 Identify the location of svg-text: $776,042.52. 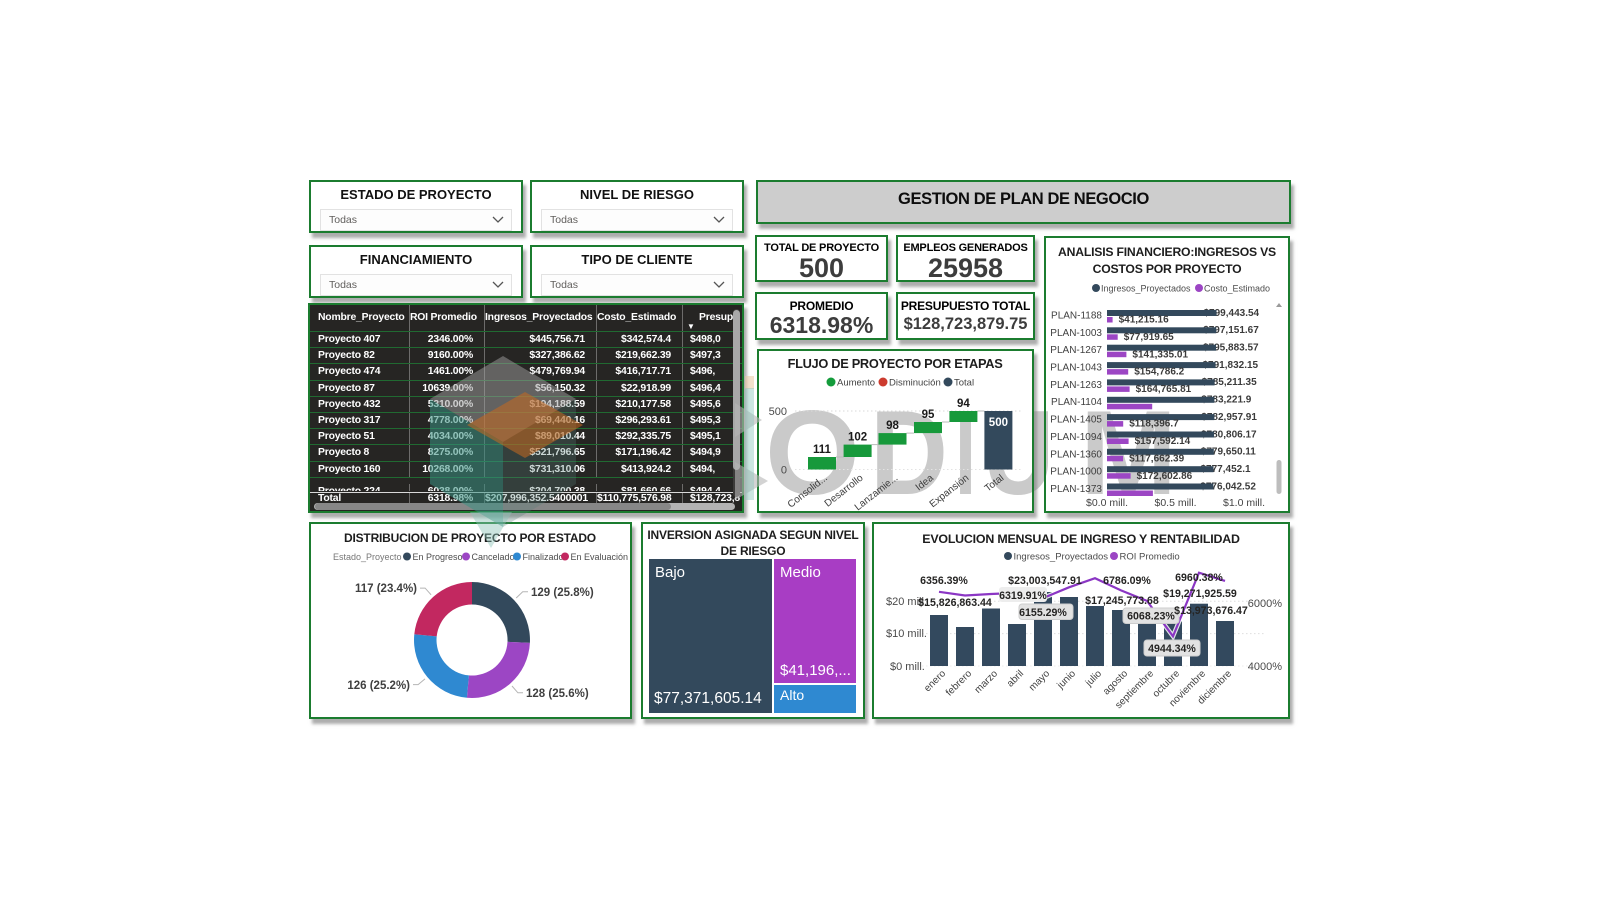
(1228, 486).